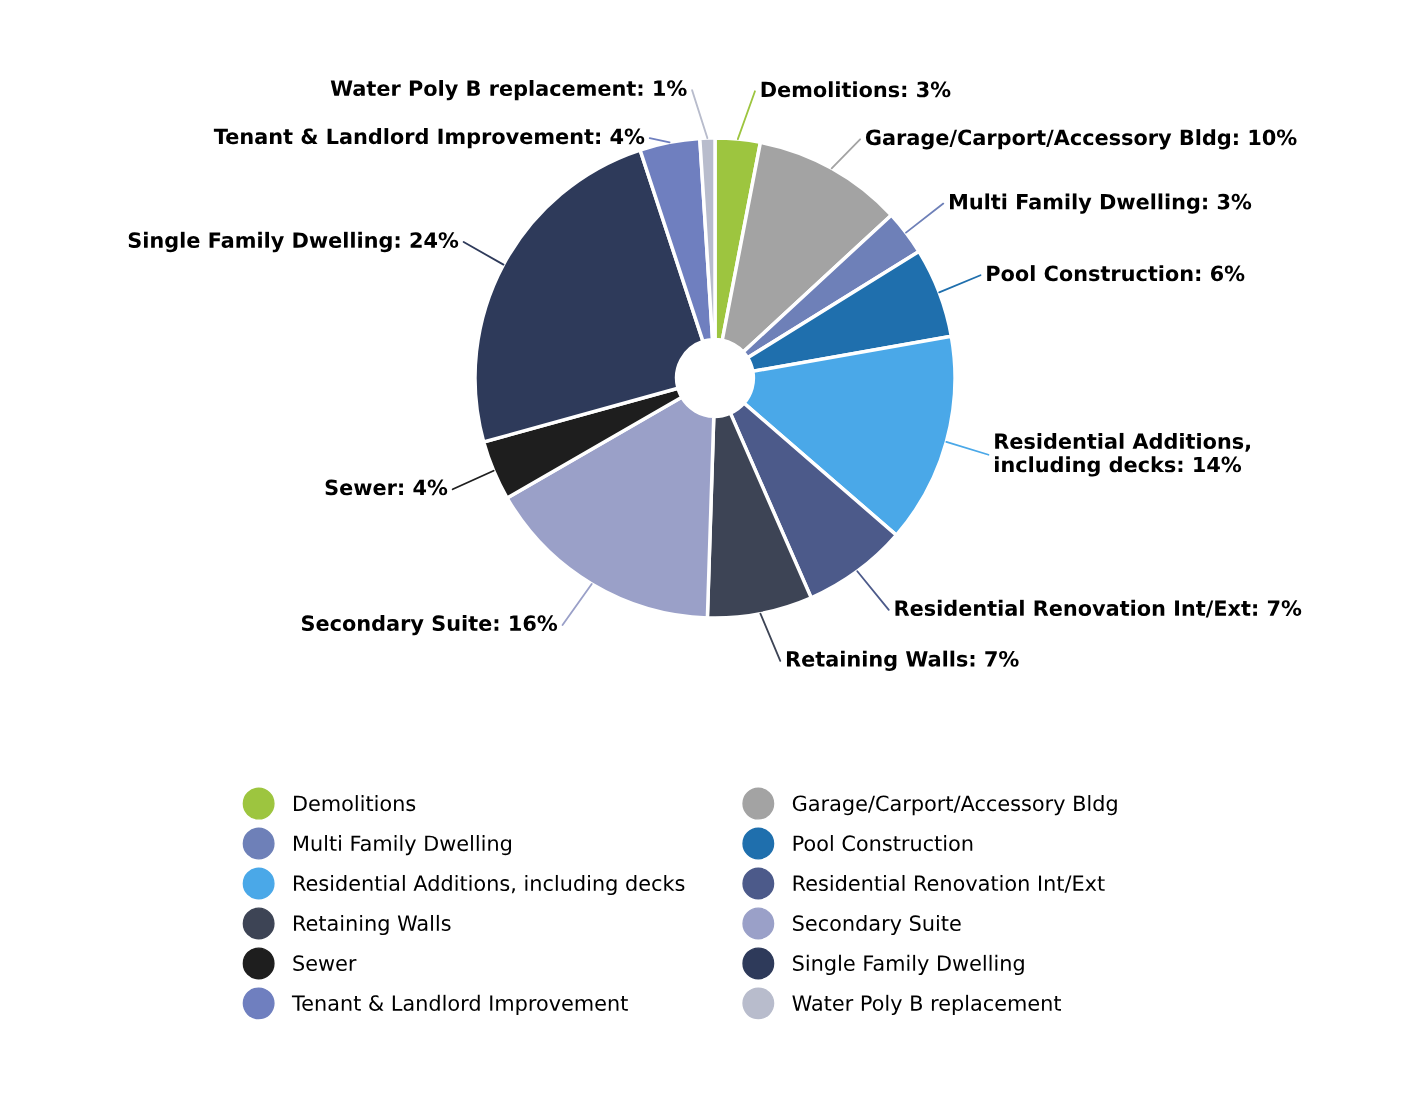 The width and height of the screenshot is (1413, 1109). I want to click on legend-label: Residential Additions, including decks, so click(489, 885).